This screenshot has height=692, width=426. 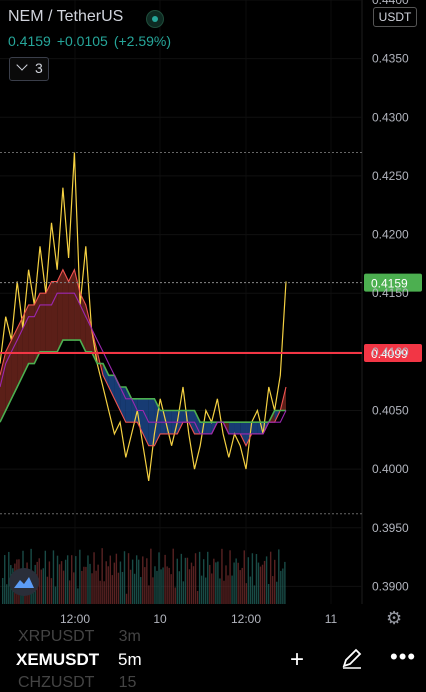 I want to click on time-tick-label: 12:00, so click(x=75, y=619).